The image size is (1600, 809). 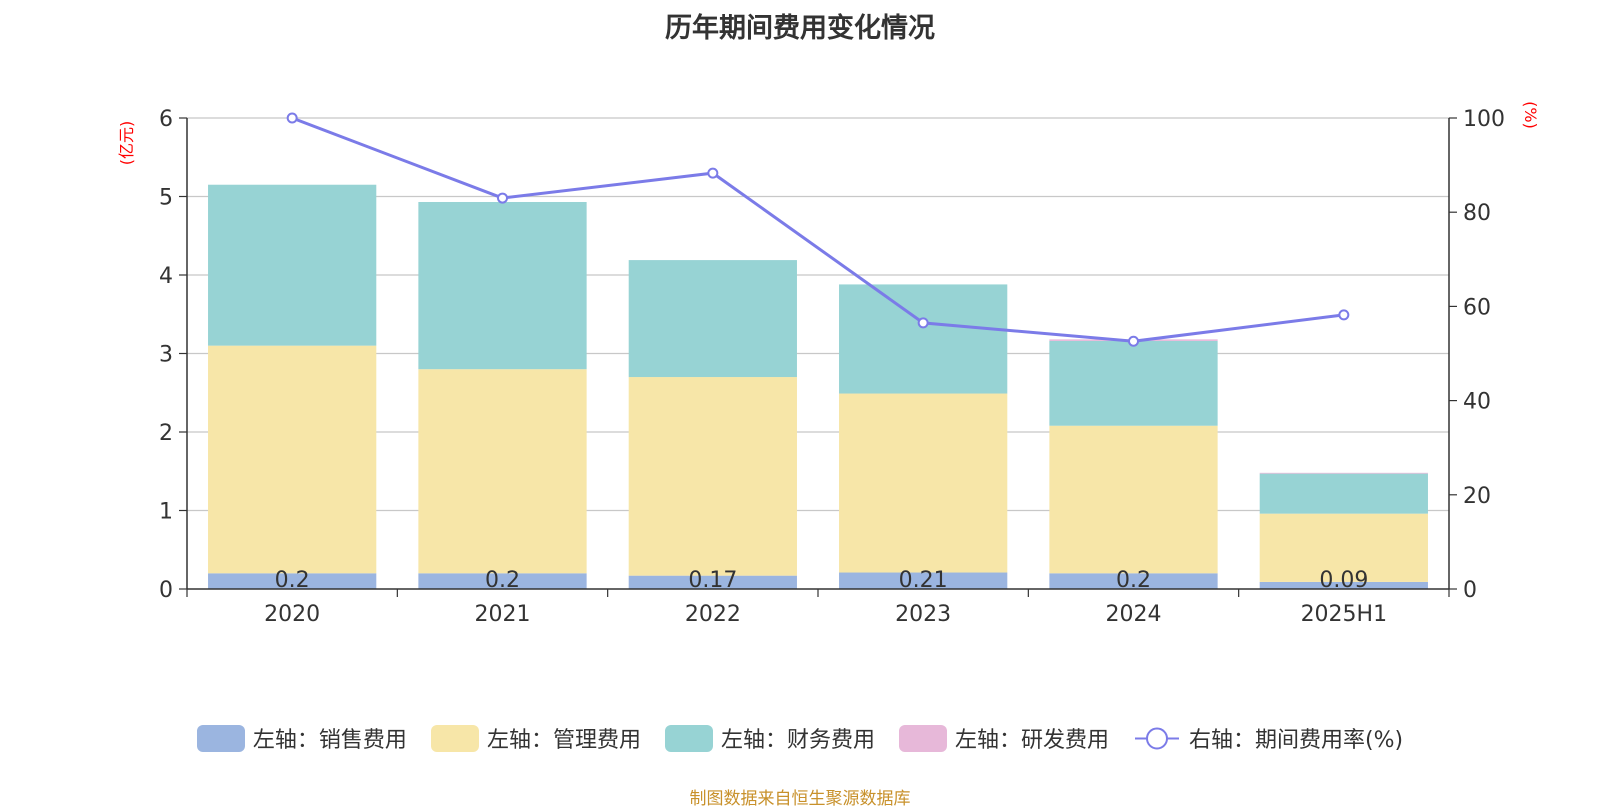 I want to click on right-axis-tick-label: 0, so click(x=1470, y=590).